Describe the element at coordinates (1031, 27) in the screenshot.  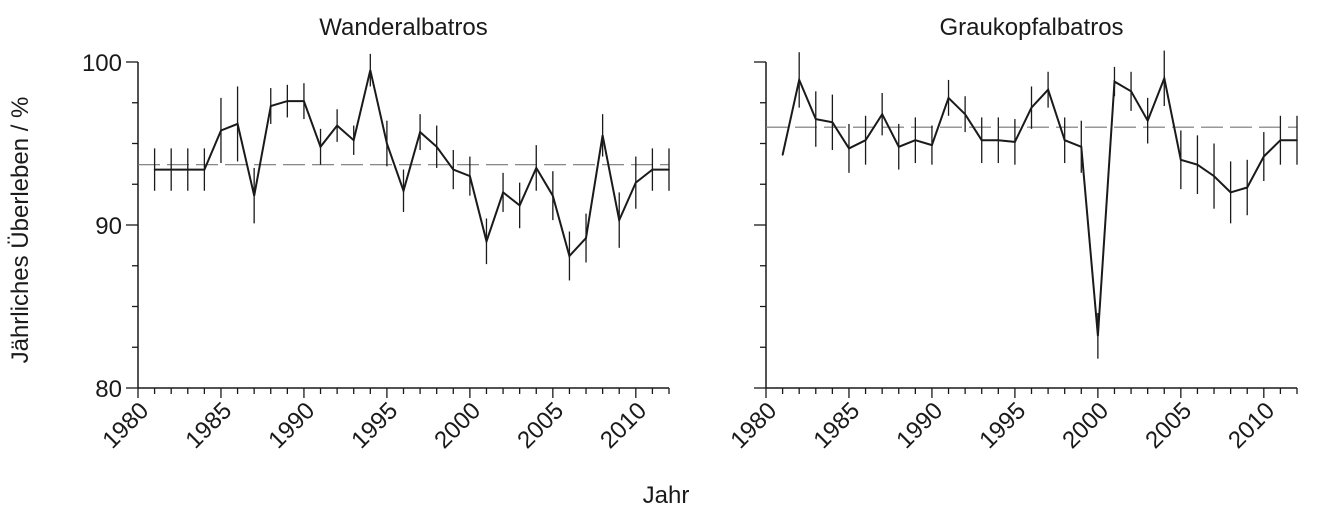
I see `chart-title: Graukopfalbatros` at that location.